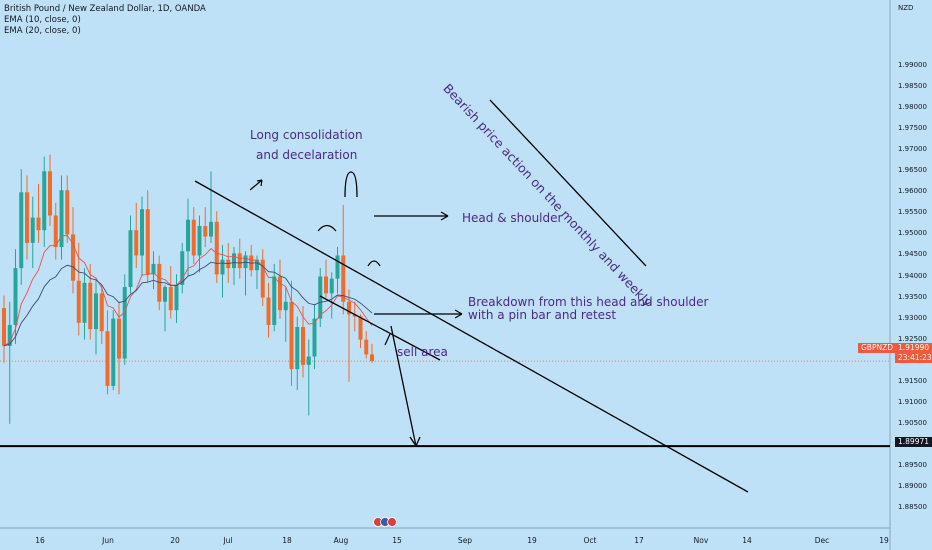 The width and height of the screenshot is (932, 550). I want to click on x-tick-label: Dec, so click(822, 540).